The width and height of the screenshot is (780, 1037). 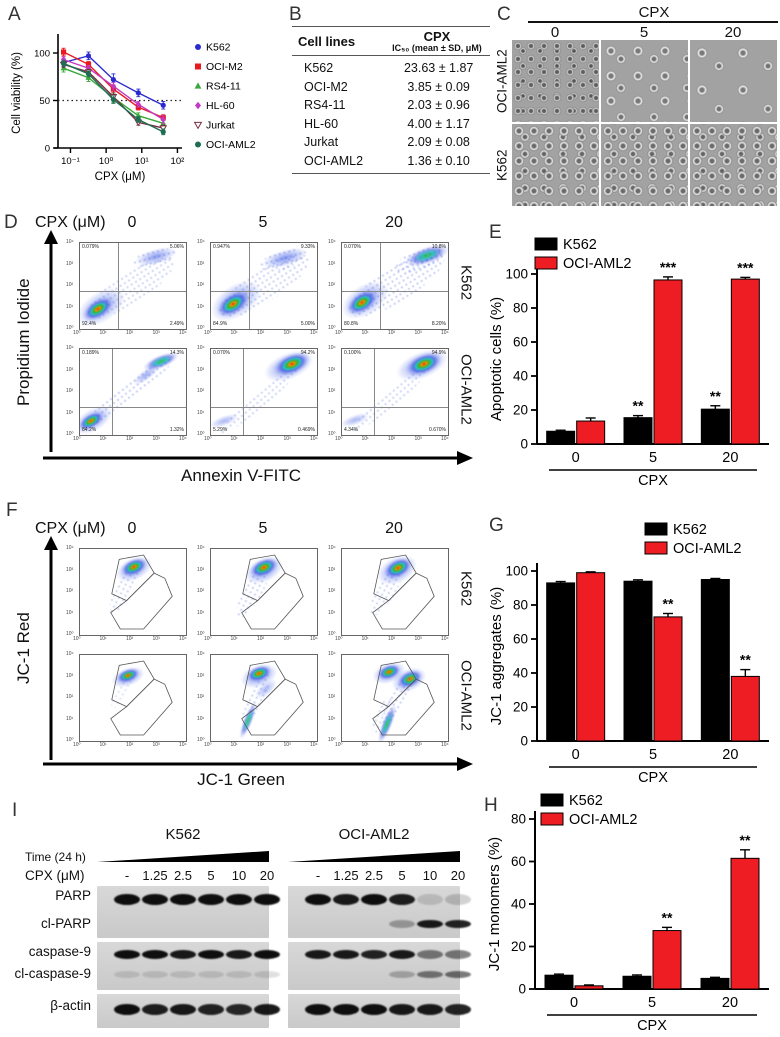 What do you see at coordinates (264, 291) in the screenshot?
I see `quadrant-hline` at bounding box center [264, 291].